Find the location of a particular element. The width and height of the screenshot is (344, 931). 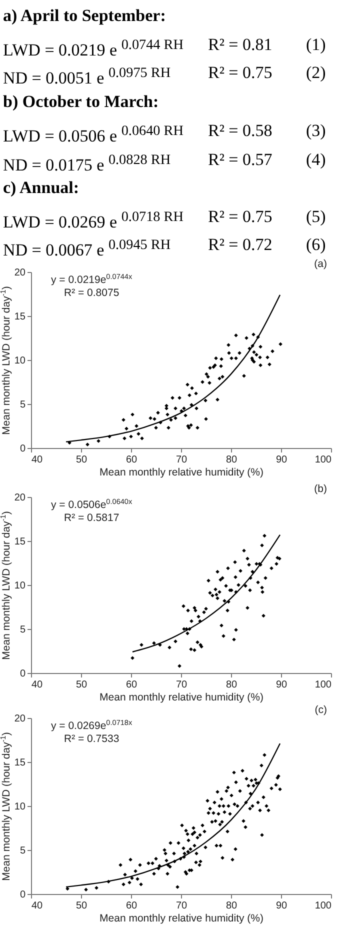

annotation: R² = 0.5817 is located at coordinates (92, 518).